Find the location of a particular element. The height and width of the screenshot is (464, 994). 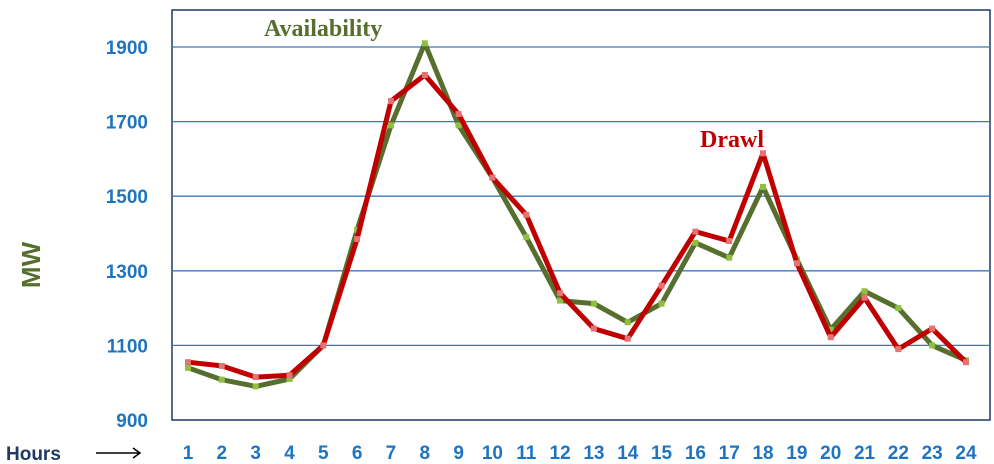

drawl-annotation: Drawl is located at coordinates (732, 140).